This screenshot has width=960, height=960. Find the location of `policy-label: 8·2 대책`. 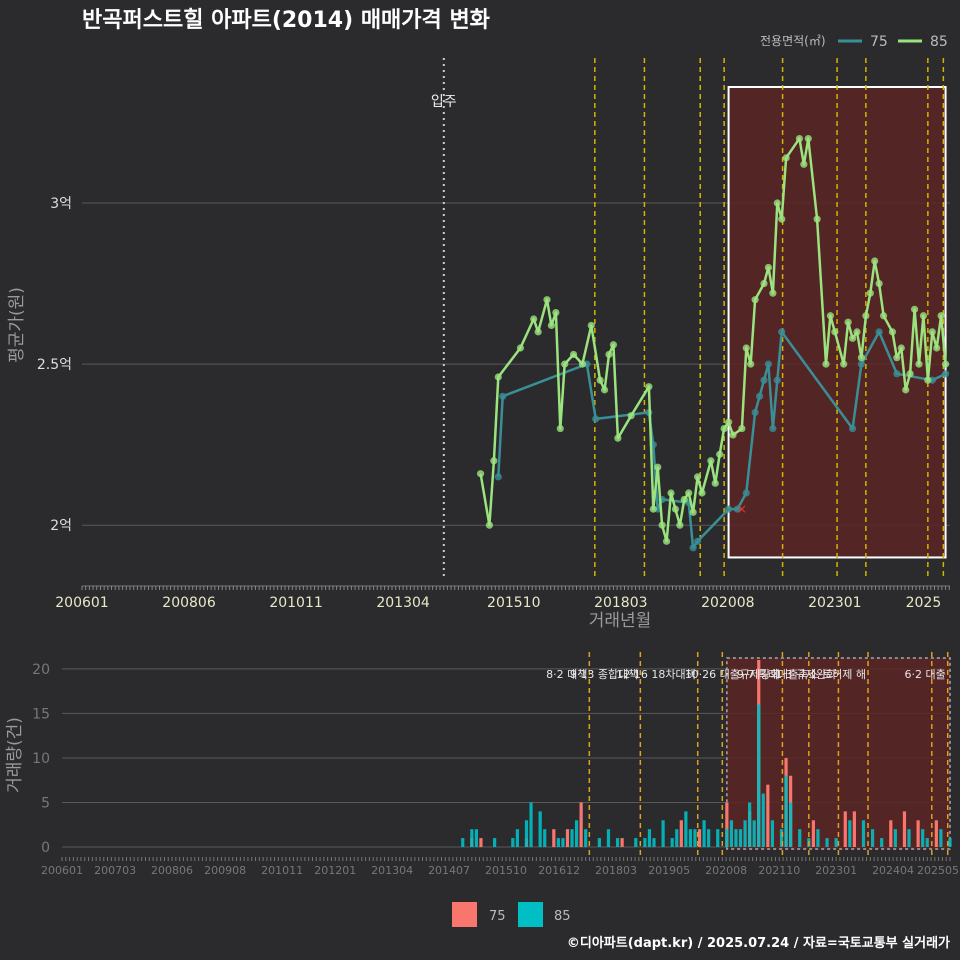

policy-label: 8·2 대책 is located at coordinates (566, 674).